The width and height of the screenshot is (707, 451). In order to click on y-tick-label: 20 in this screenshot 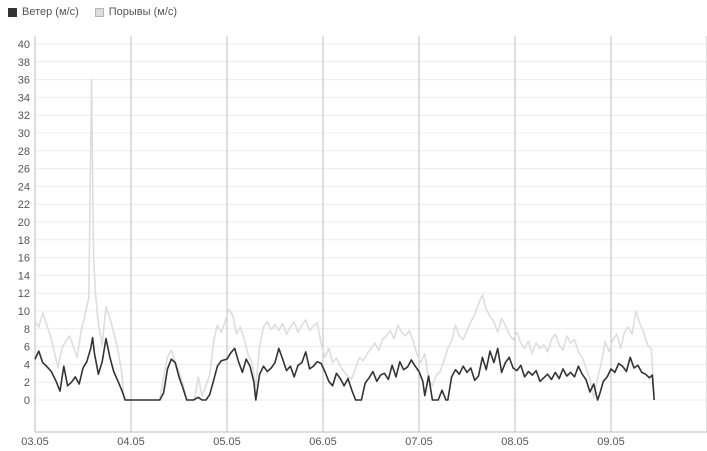, I will do `click(24, 223)`.